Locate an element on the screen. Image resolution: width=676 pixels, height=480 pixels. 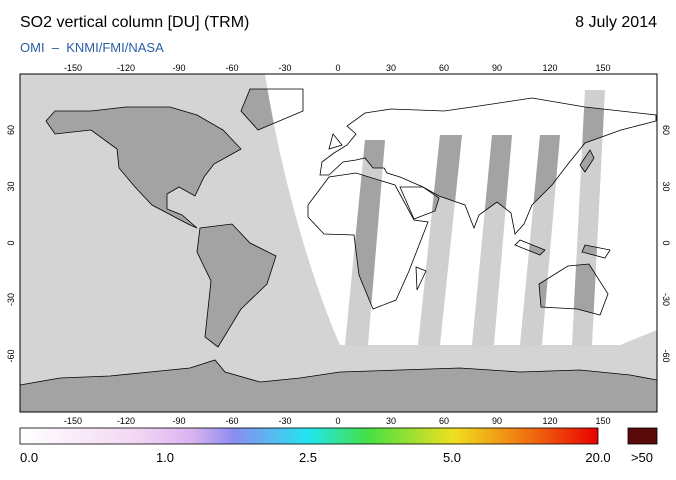
source: OMI – KNMI/FMI/NASA is located at coordinates (92, 47).